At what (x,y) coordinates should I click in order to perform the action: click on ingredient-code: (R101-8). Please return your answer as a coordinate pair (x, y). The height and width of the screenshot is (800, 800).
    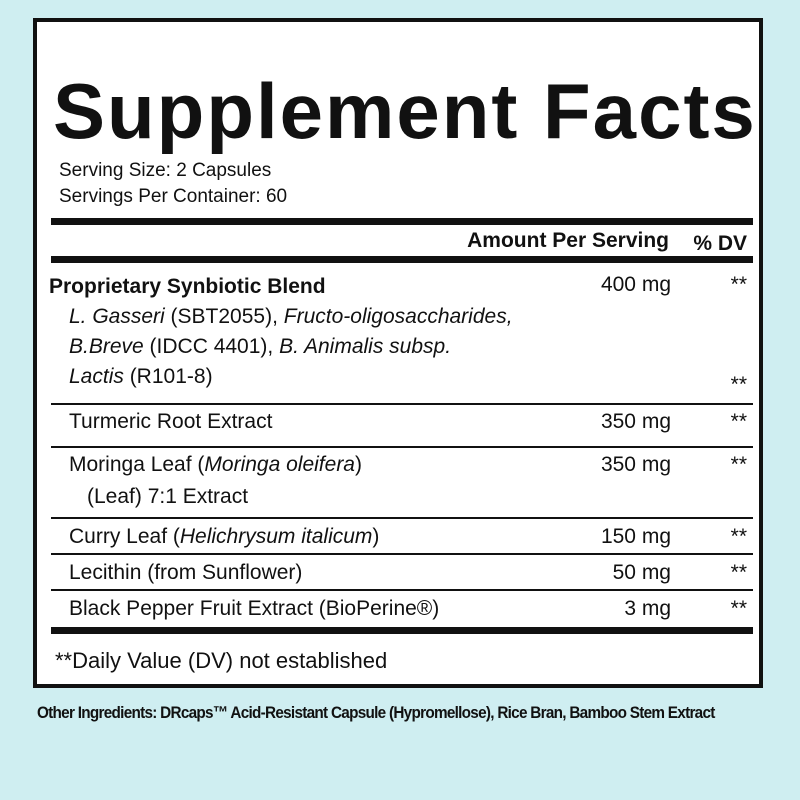
    Looking at the image, I should click on (168, 376).